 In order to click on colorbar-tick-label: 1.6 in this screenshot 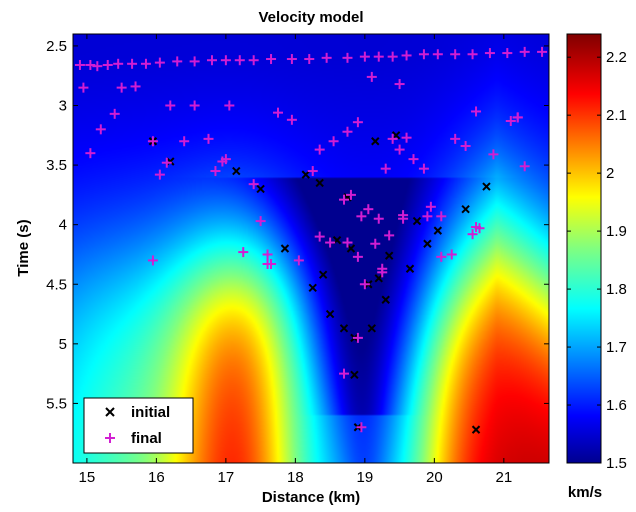, I will do `click(616, 405)`.